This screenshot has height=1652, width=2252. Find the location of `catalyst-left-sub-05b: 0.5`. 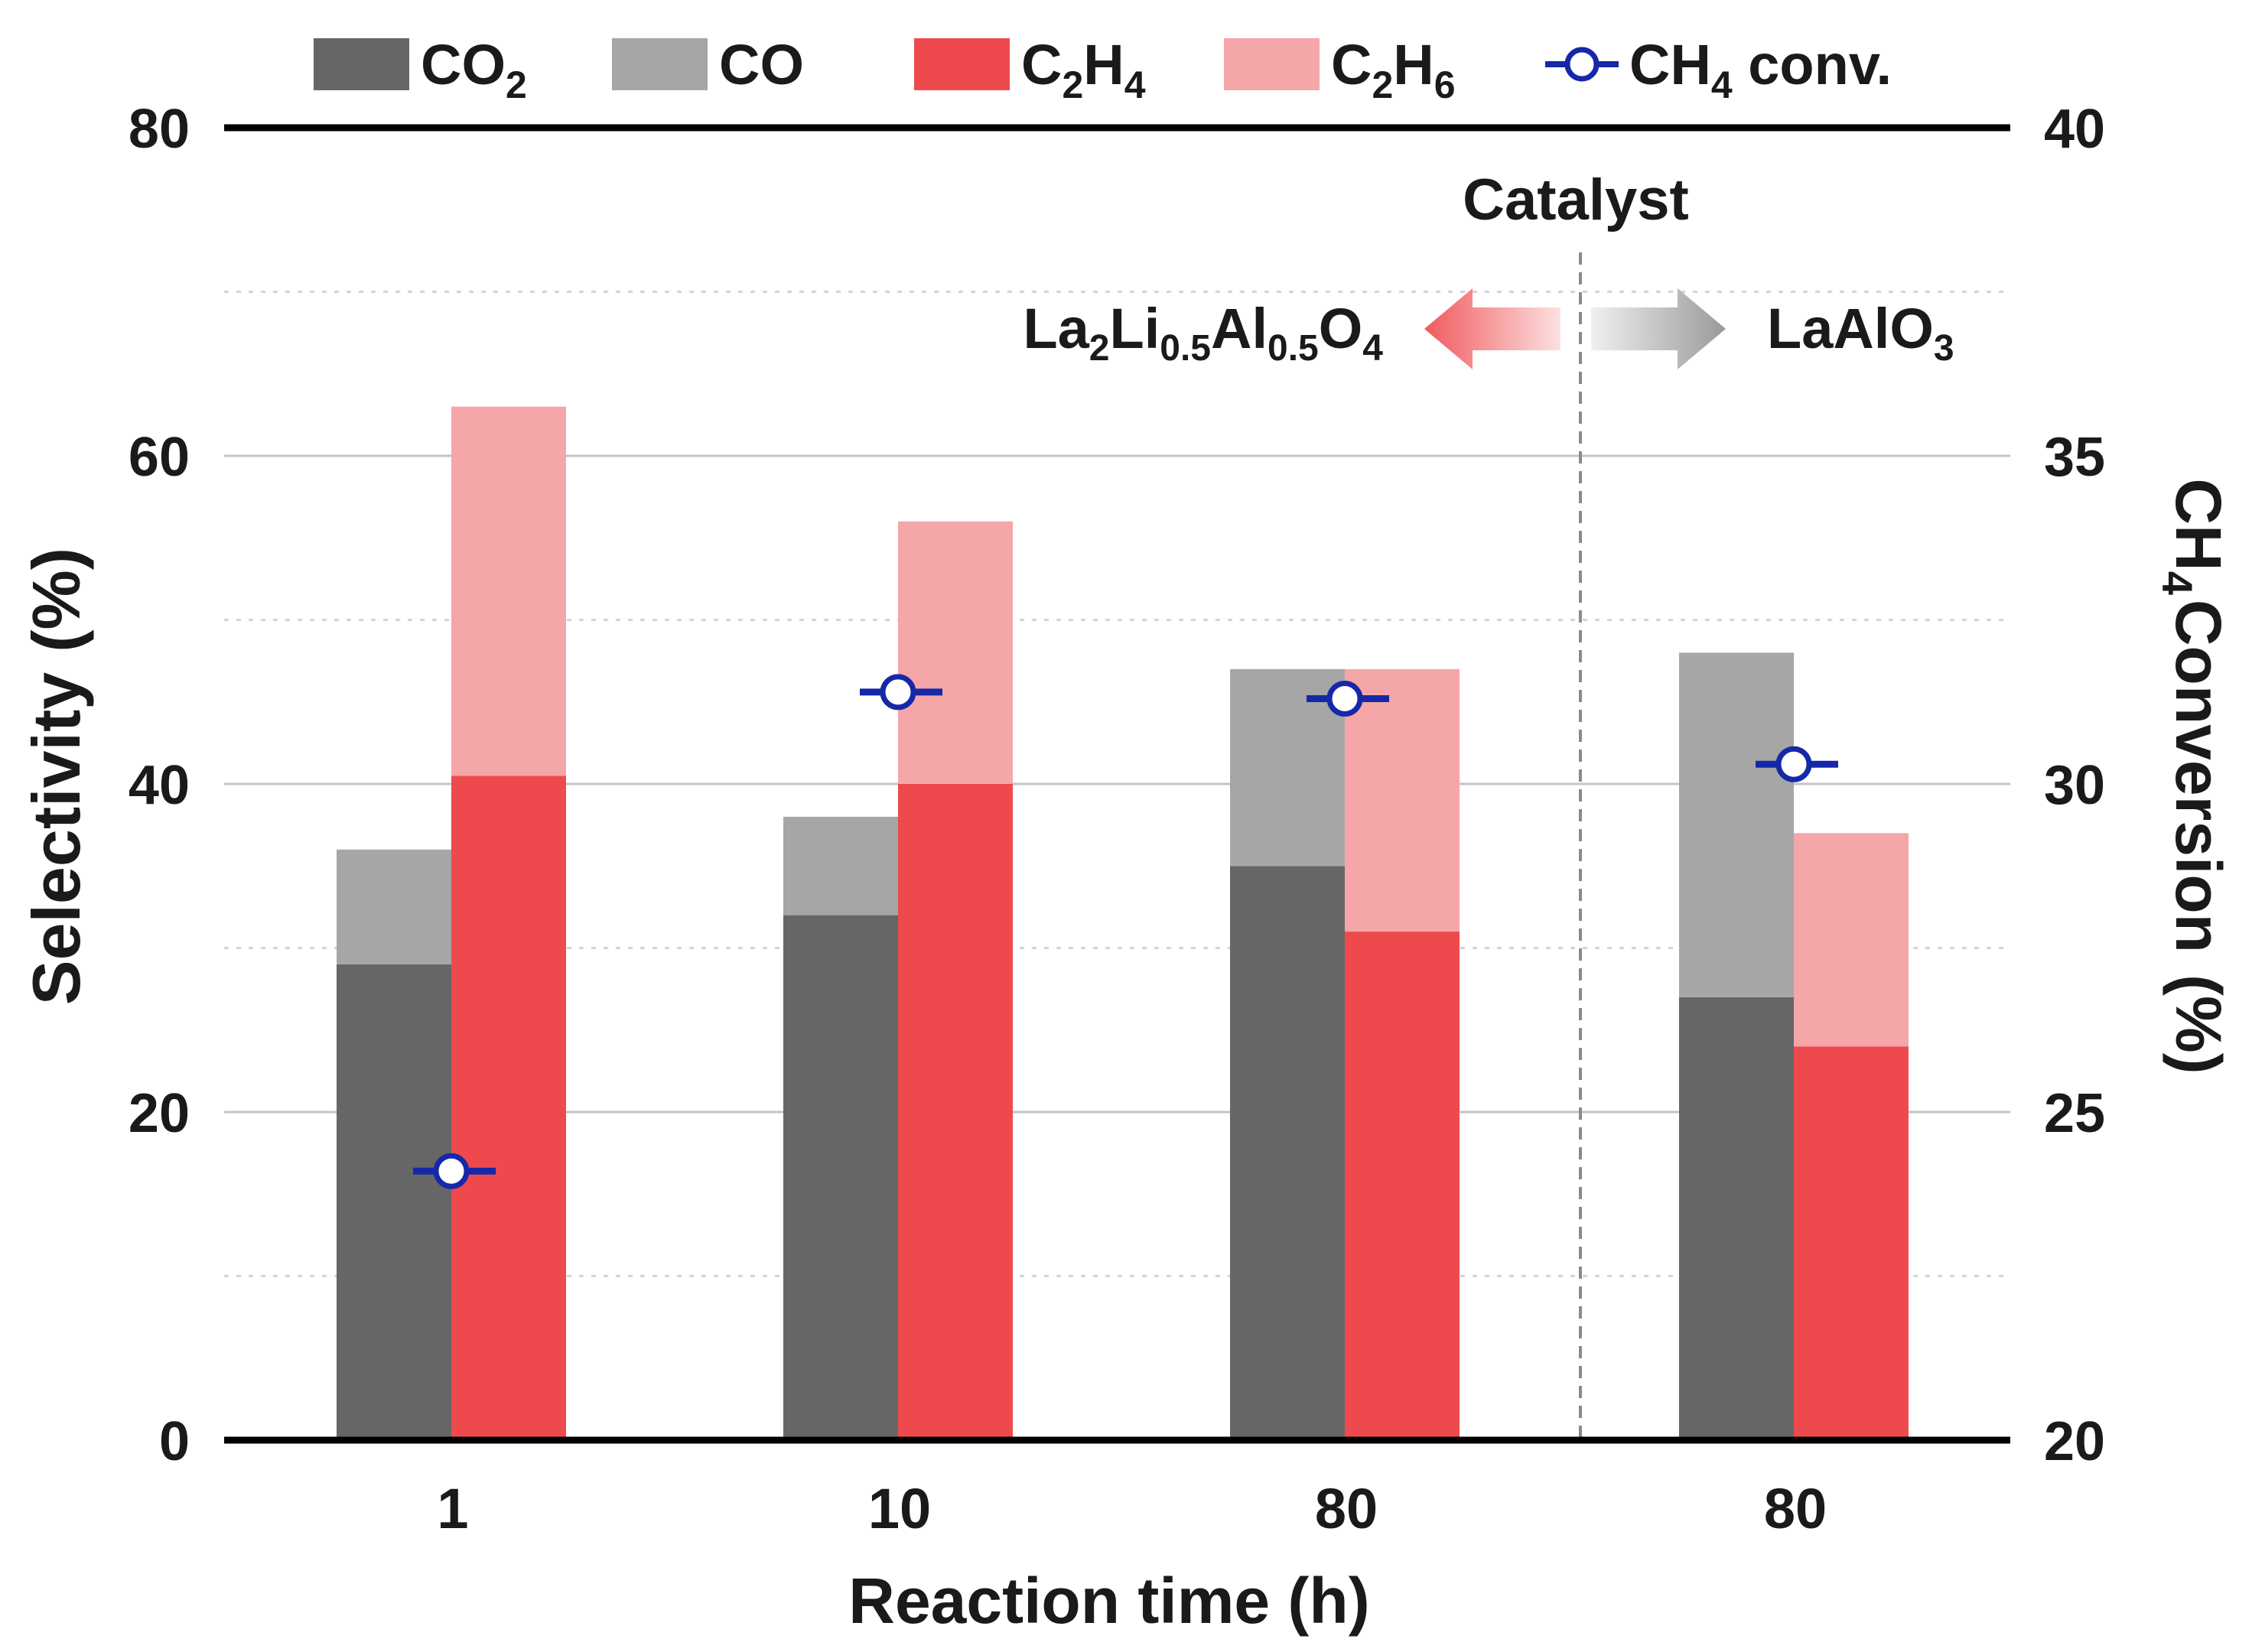

catalyst-left-sub-05b: 0.5 is located at coordinates (1293, 349).